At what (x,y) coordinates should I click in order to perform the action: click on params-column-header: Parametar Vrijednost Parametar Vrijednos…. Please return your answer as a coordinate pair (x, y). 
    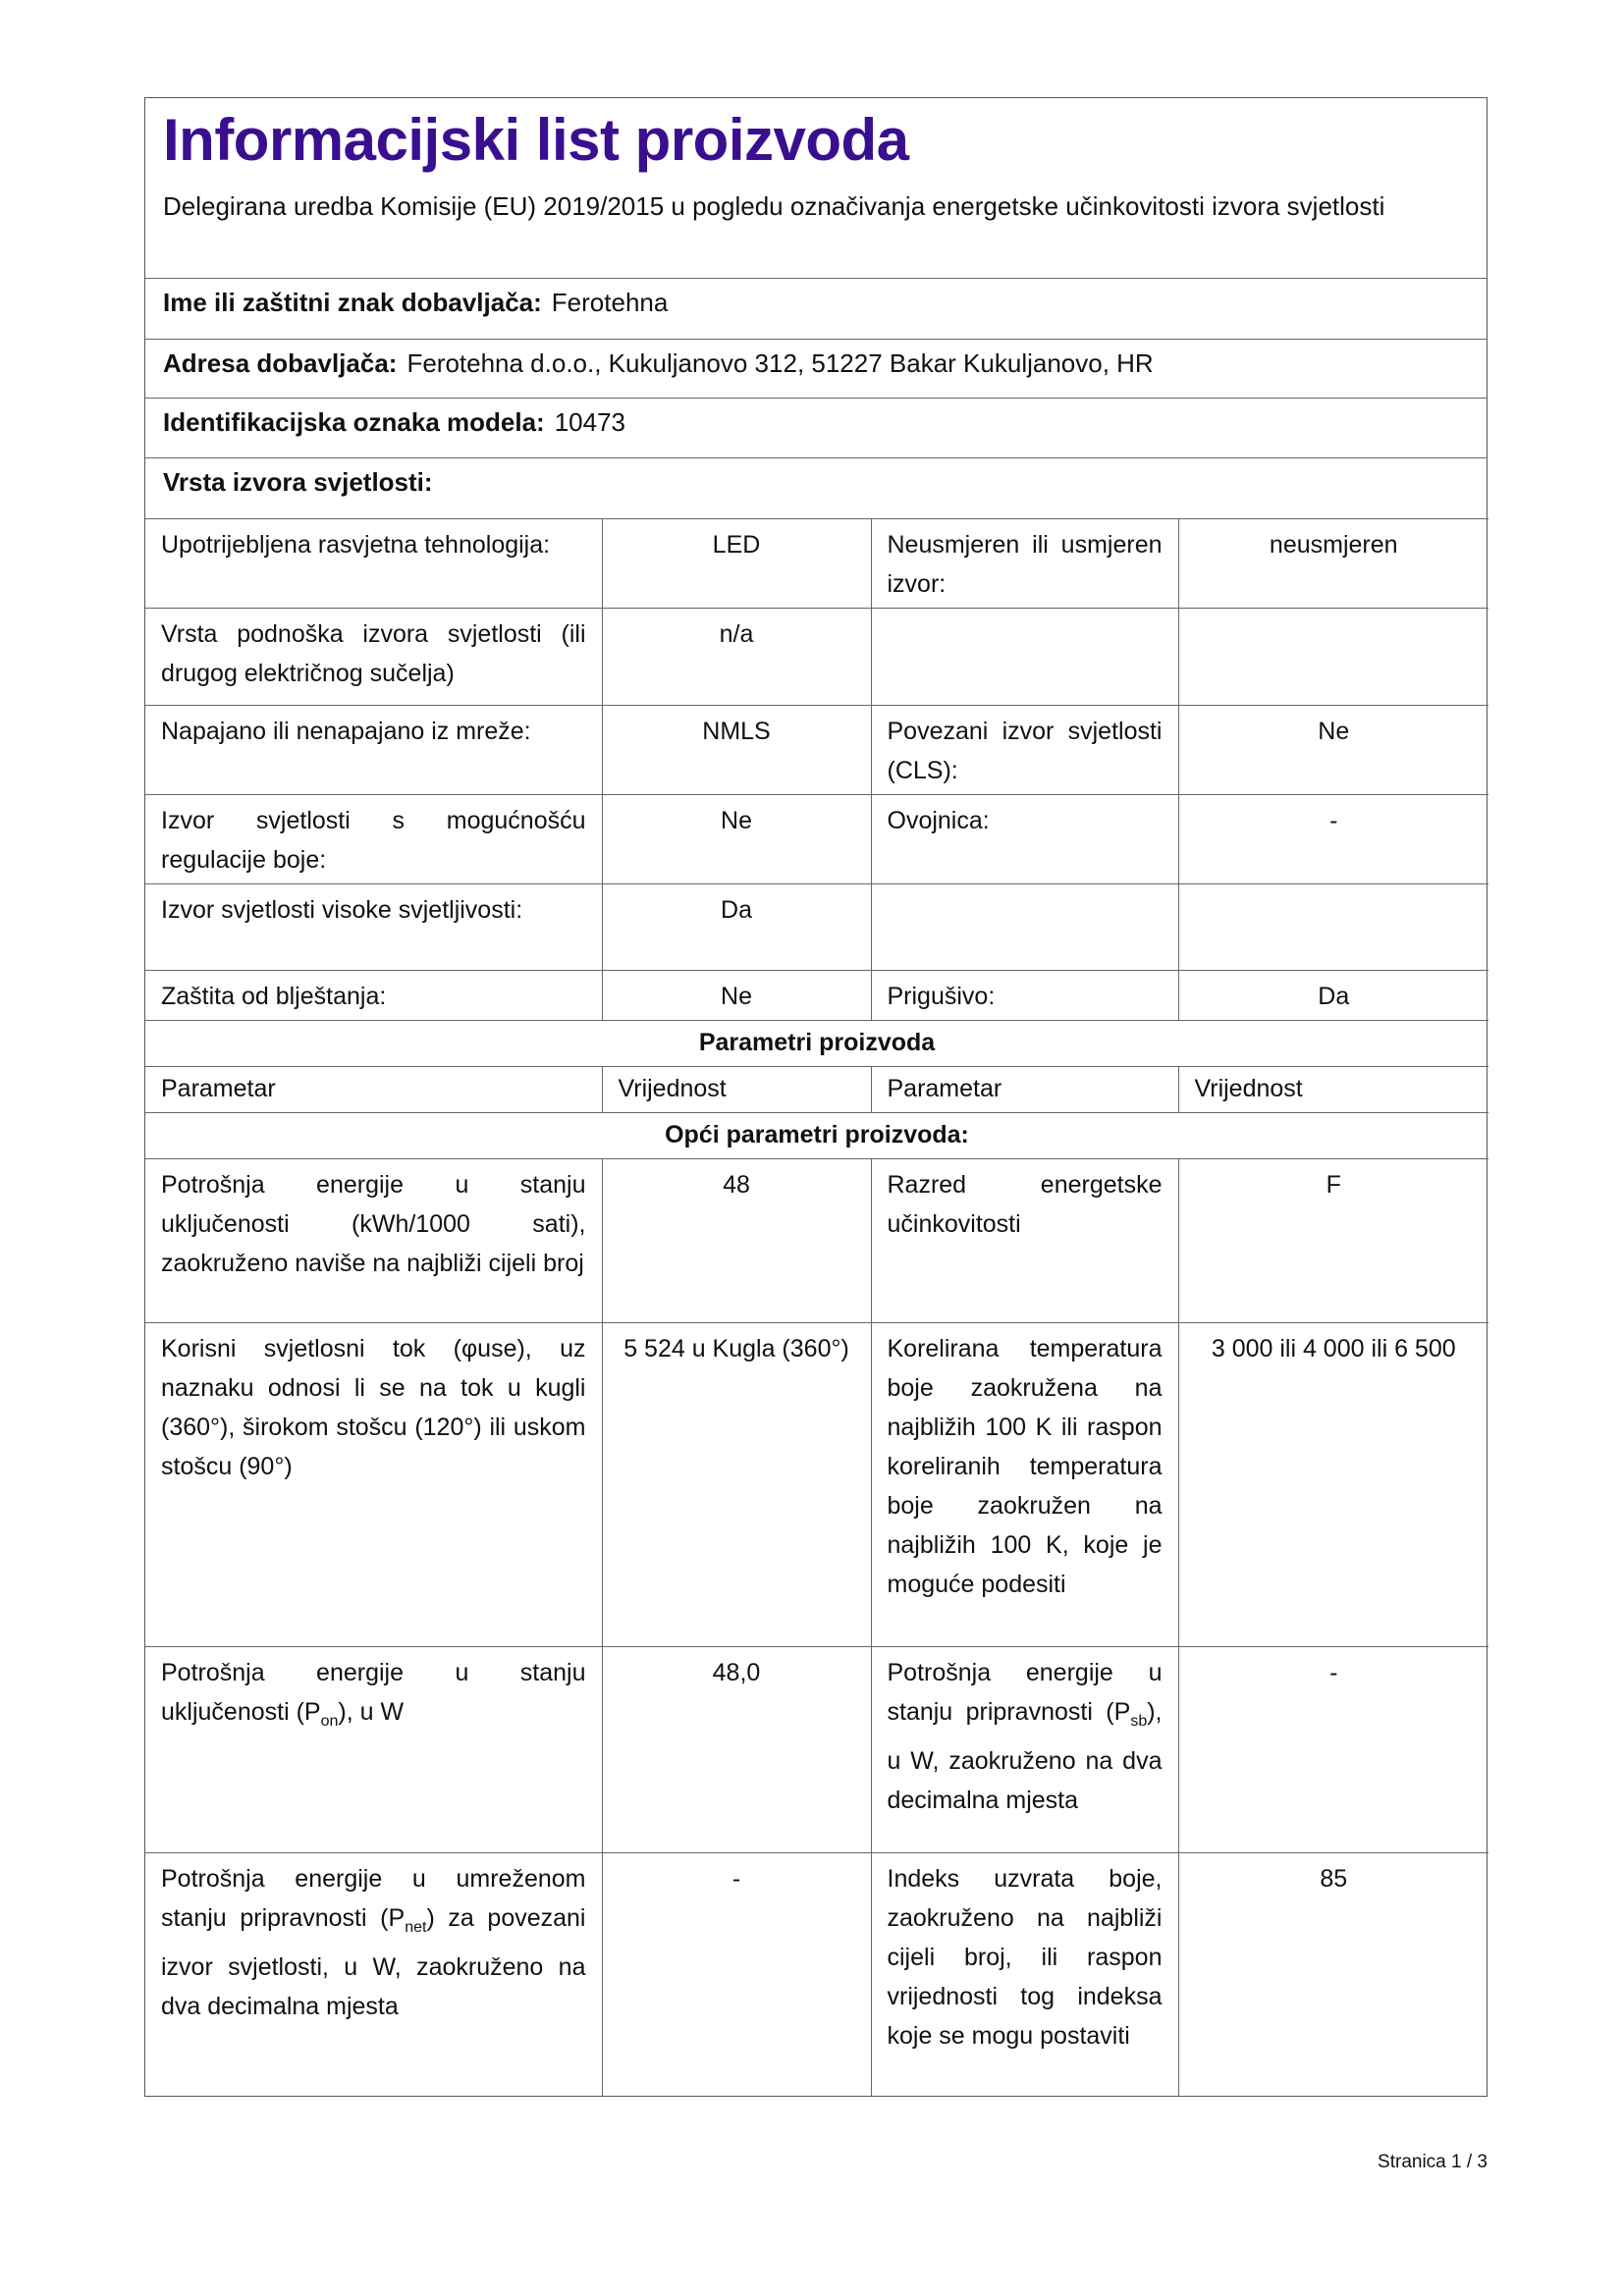
    Looking at the image, I should click on (817, 1089).